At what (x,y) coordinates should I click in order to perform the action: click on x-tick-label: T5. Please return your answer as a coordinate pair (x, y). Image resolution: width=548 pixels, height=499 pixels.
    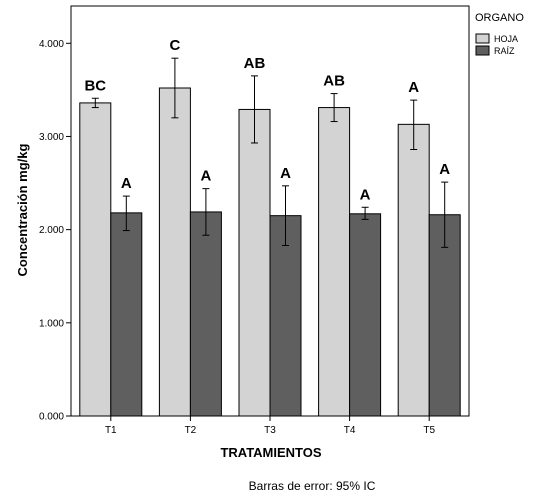
    Looking at the image, I should click on (429, 430).